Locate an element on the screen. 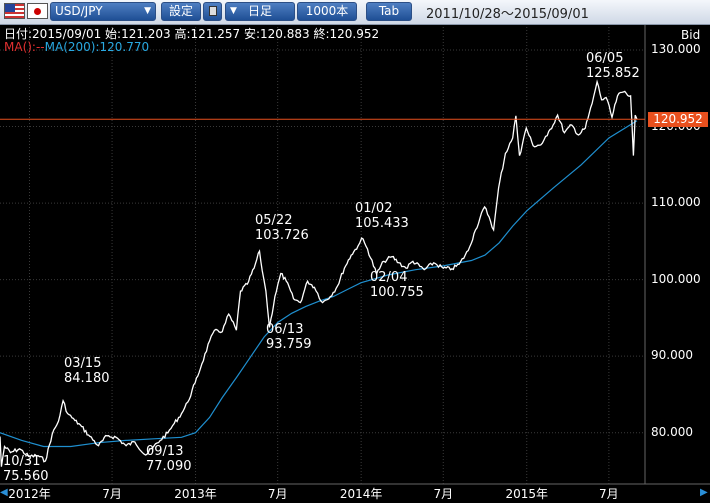 Image resolution: width=710 pixels, height=503 pixels. annotation-price: 100.755 is located at coordinates (397, 292).